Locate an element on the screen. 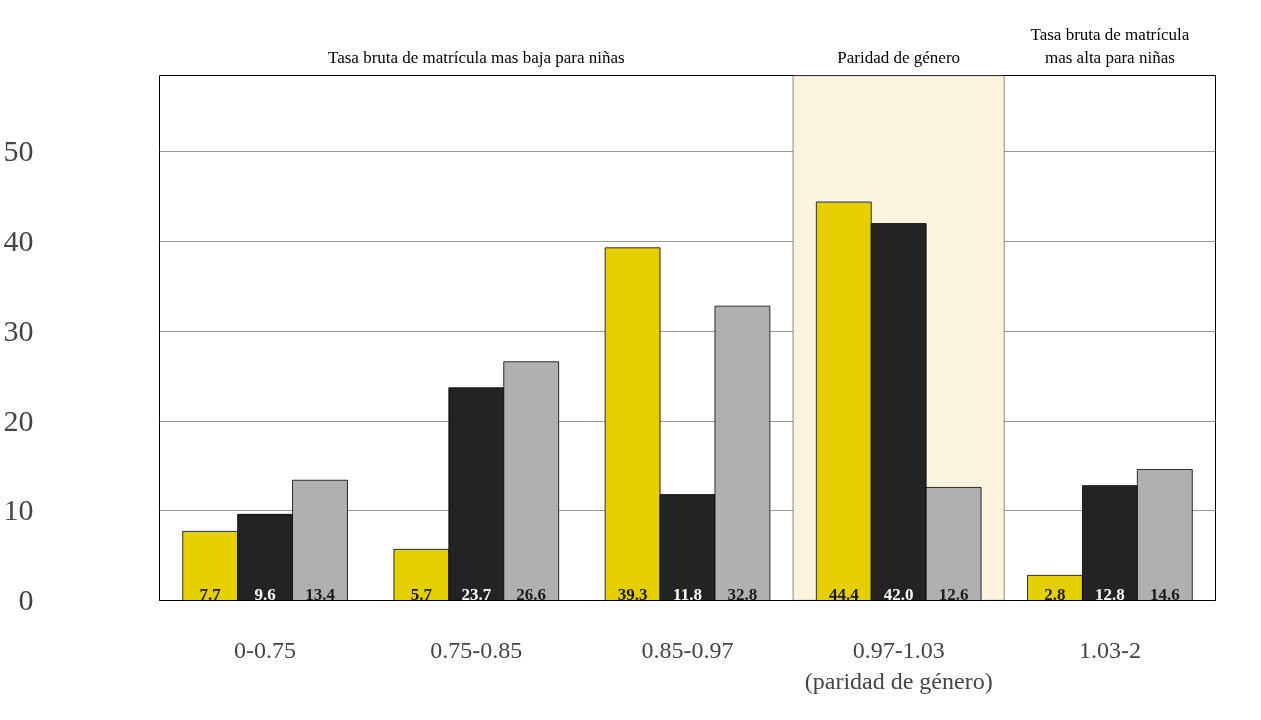 This screenshot has height=720, width=1261. data-label: 44.4 is located at coordinates (844, 594).